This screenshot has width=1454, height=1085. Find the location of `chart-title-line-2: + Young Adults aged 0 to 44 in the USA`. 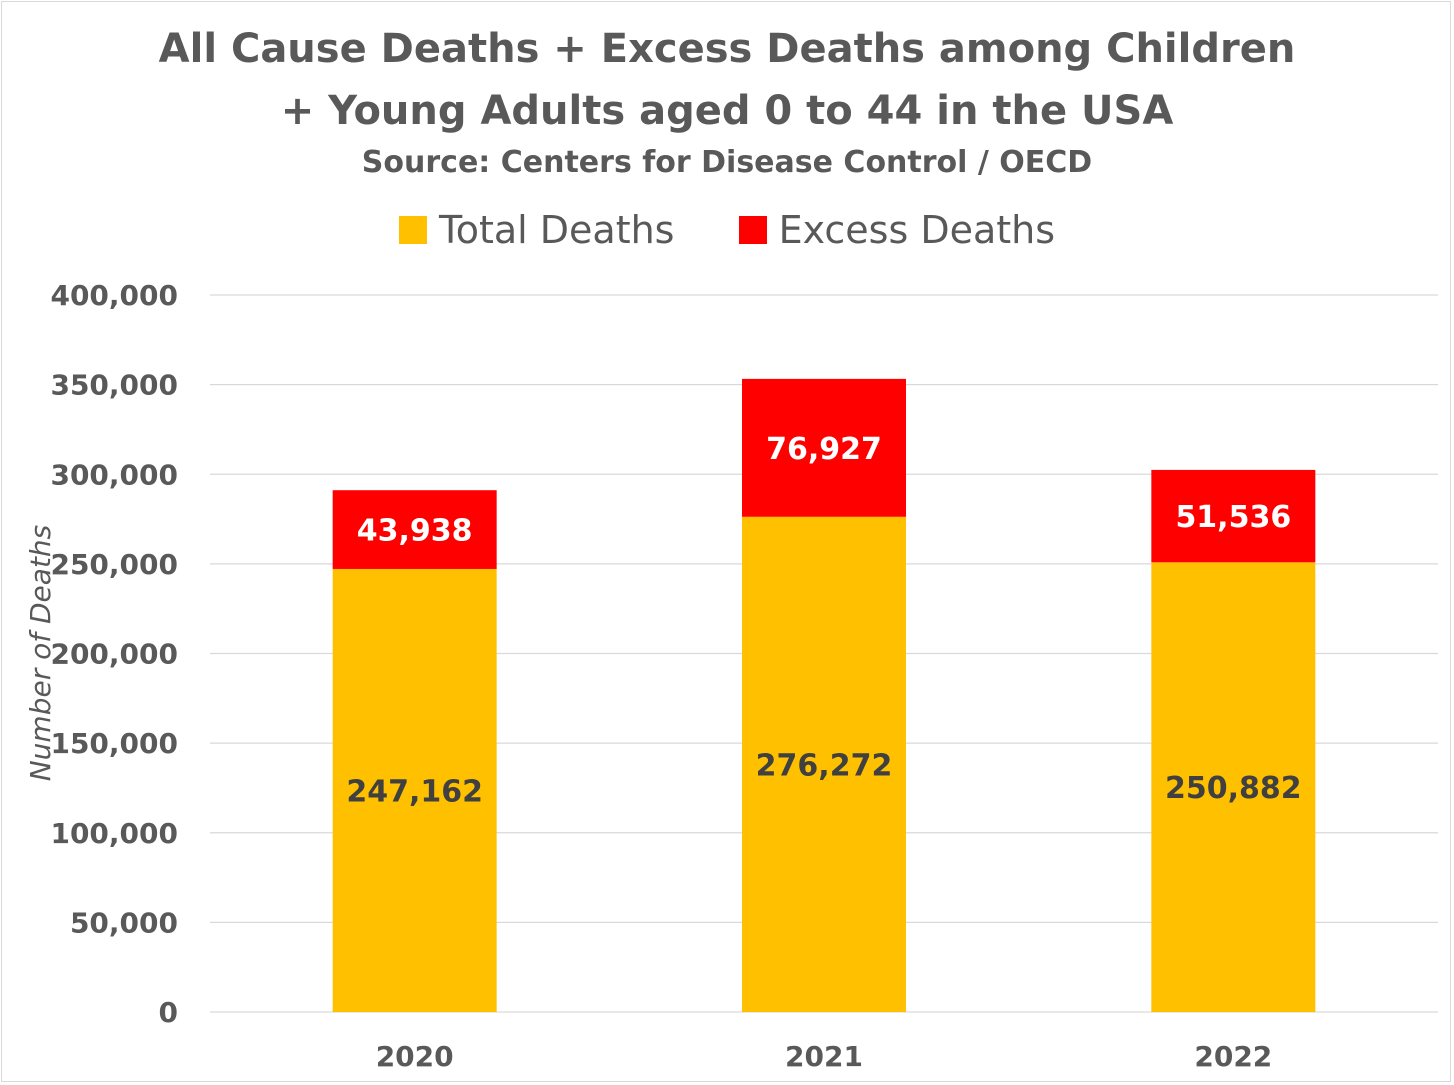

chart-title-line-2: + Young Adults aged 0 to 44 in the USA is located at coordinates (727, 111).